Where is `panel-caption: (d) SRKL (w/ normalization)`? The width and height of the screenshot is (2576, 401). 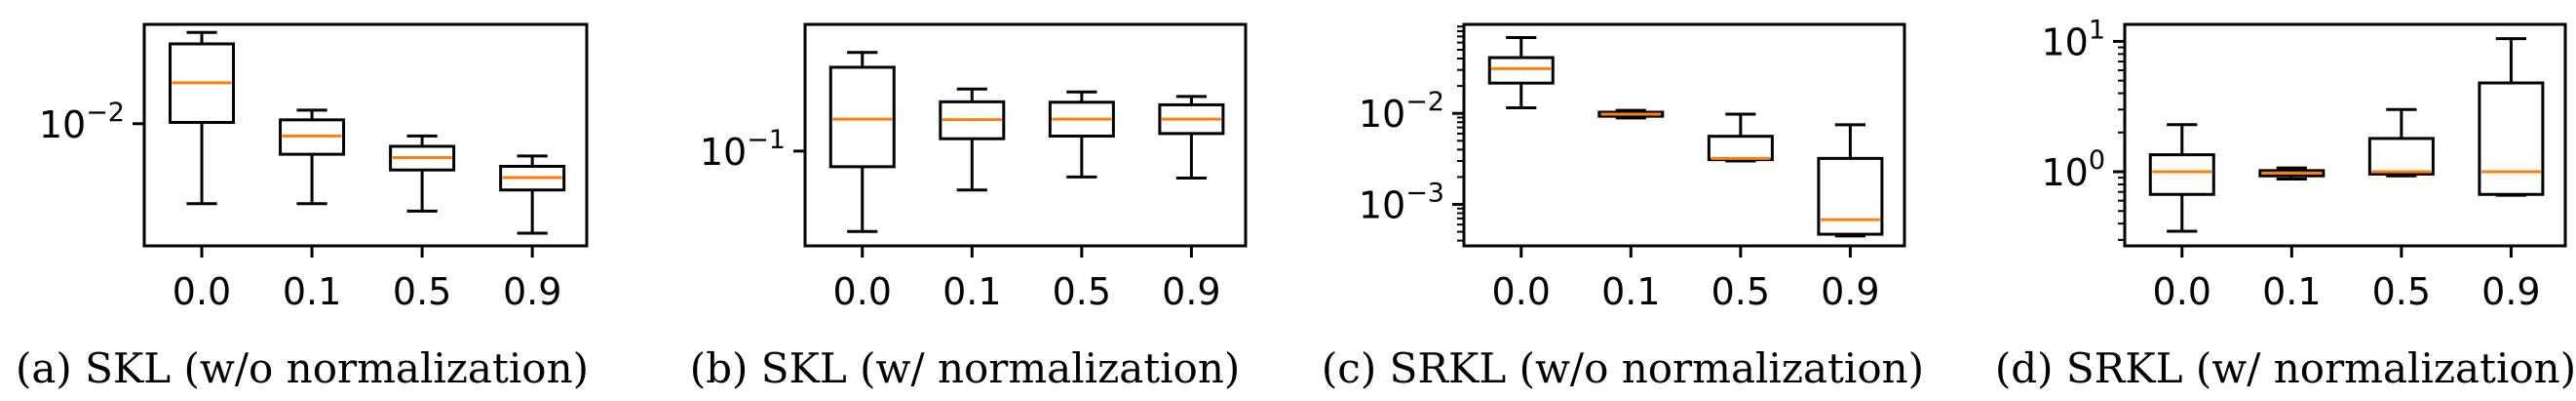
panel-caption: (d) SRKL (w/ normalization) is located at coordinates (2285, 368).